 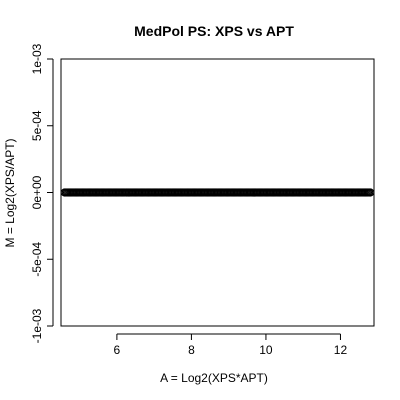 I want to click on data-point, so click(x=370, y=192).